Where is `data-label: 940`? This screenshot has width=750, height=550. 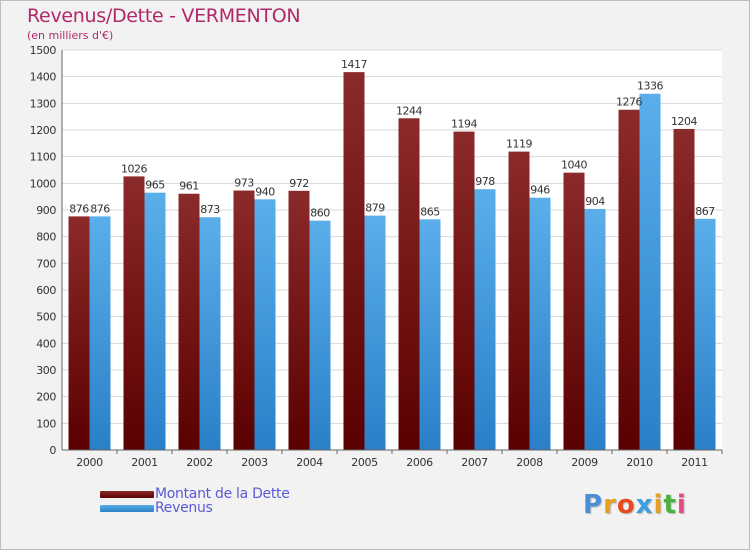 data-label: 940 is located at coordinates (265, 191).